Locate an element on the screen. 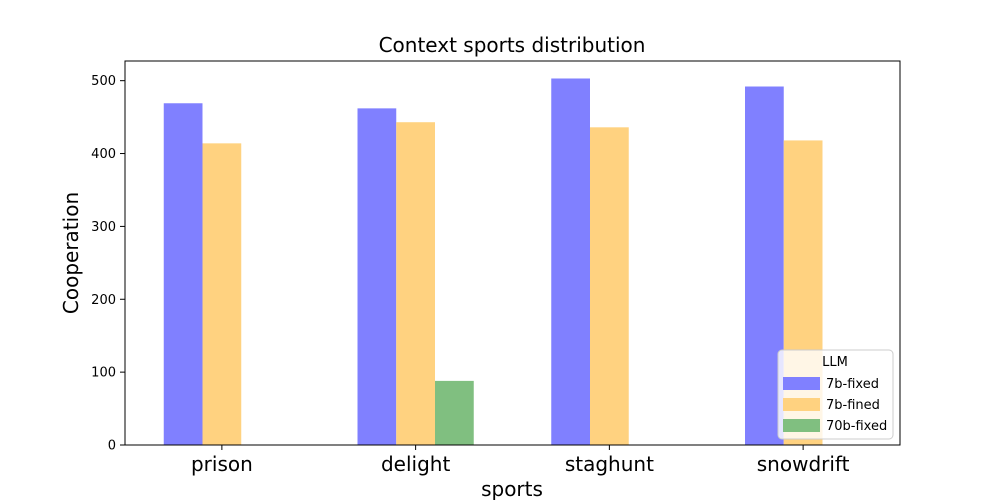 The image size is (1000, 504). y-axis-label: Cooperation is located at coordinates (71, 253).